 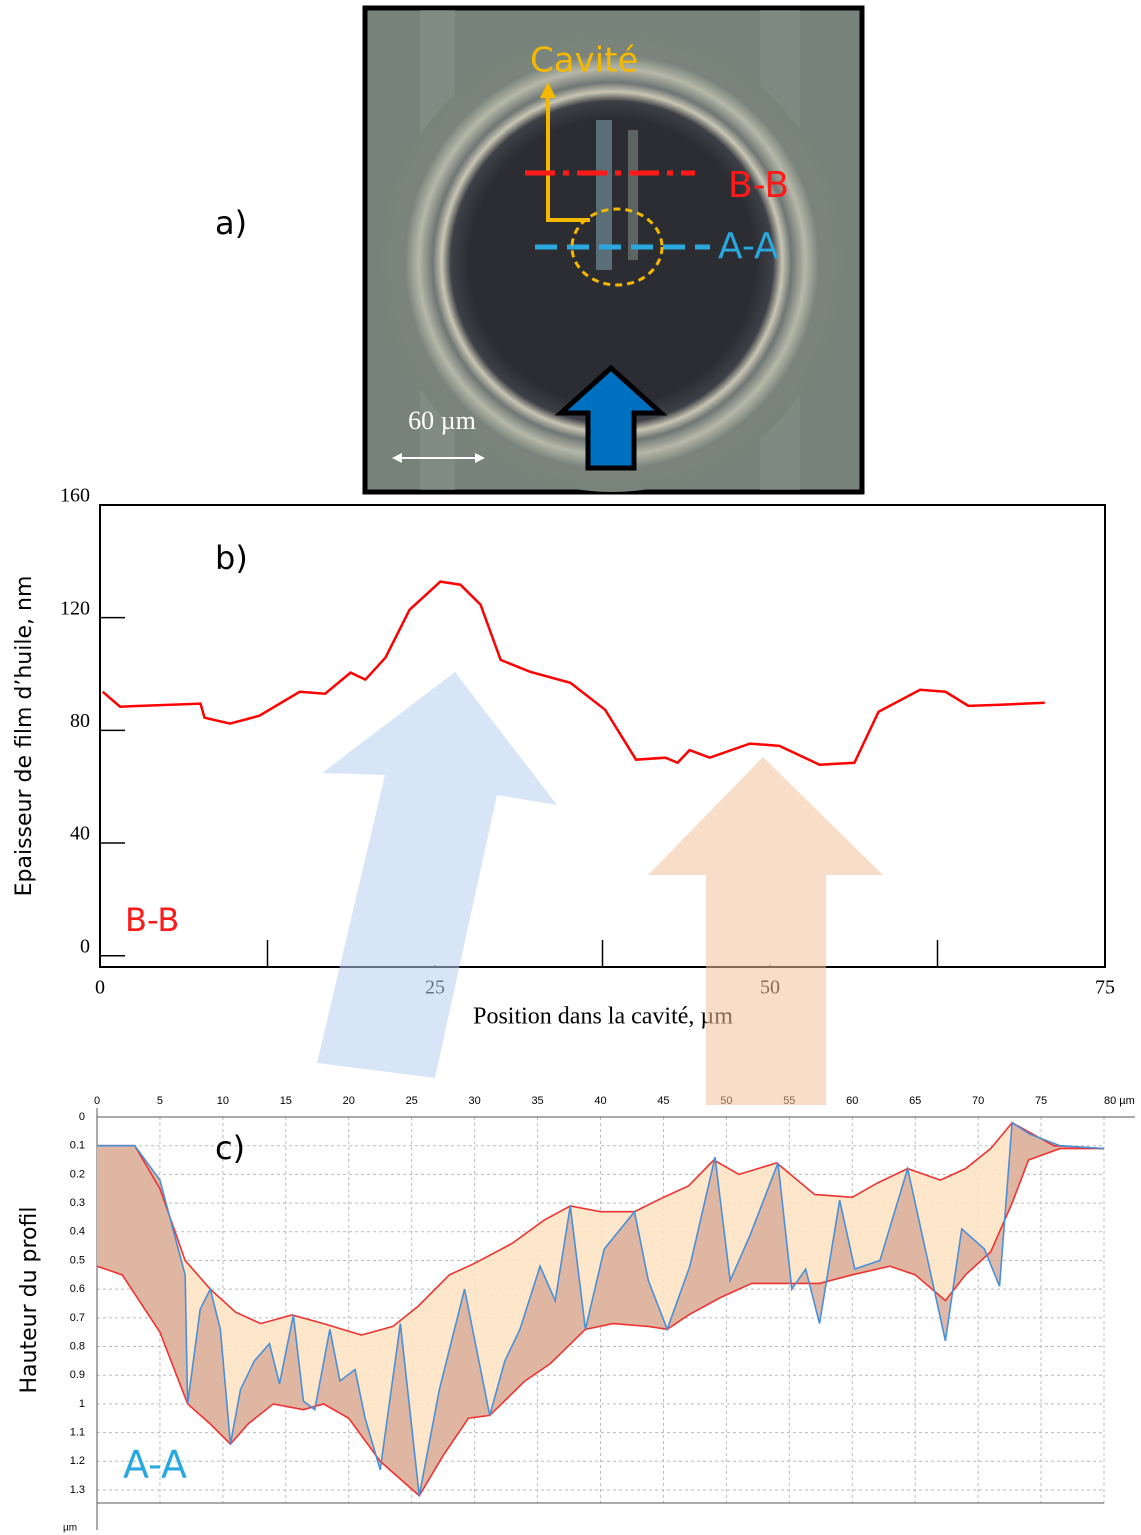 What do you see at coordinates (475, 1101) in the screenshot?
I see `x-tick-label: 30` at bounding box center [475, 1101].